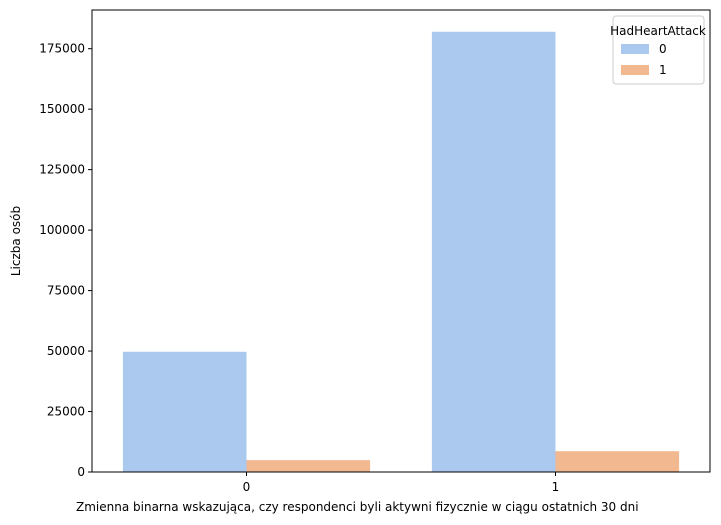  I want to click on bar-cat1-series1, so click(617, 461).